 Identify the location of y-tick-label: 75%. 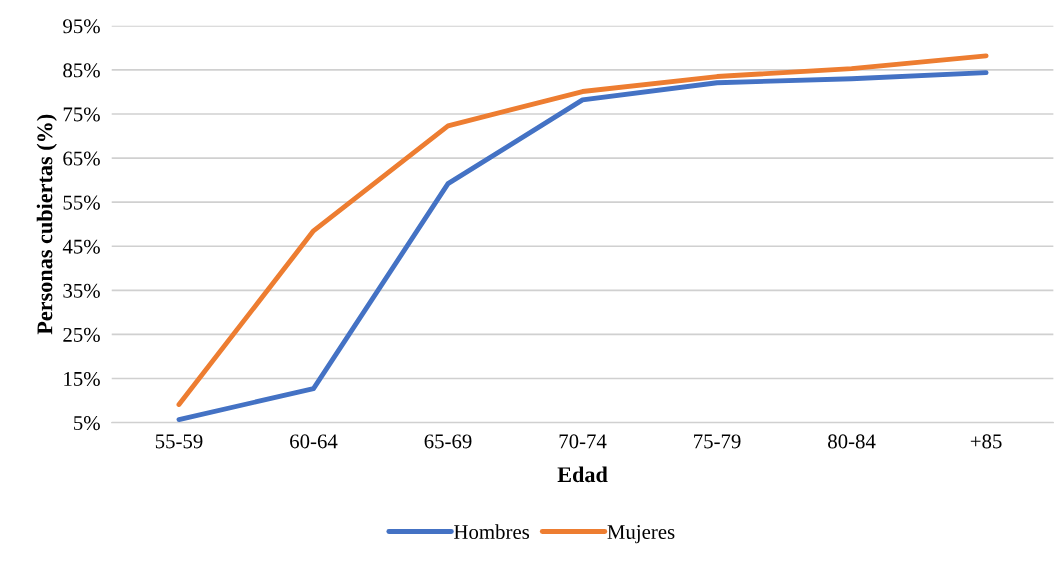
(81, 114).